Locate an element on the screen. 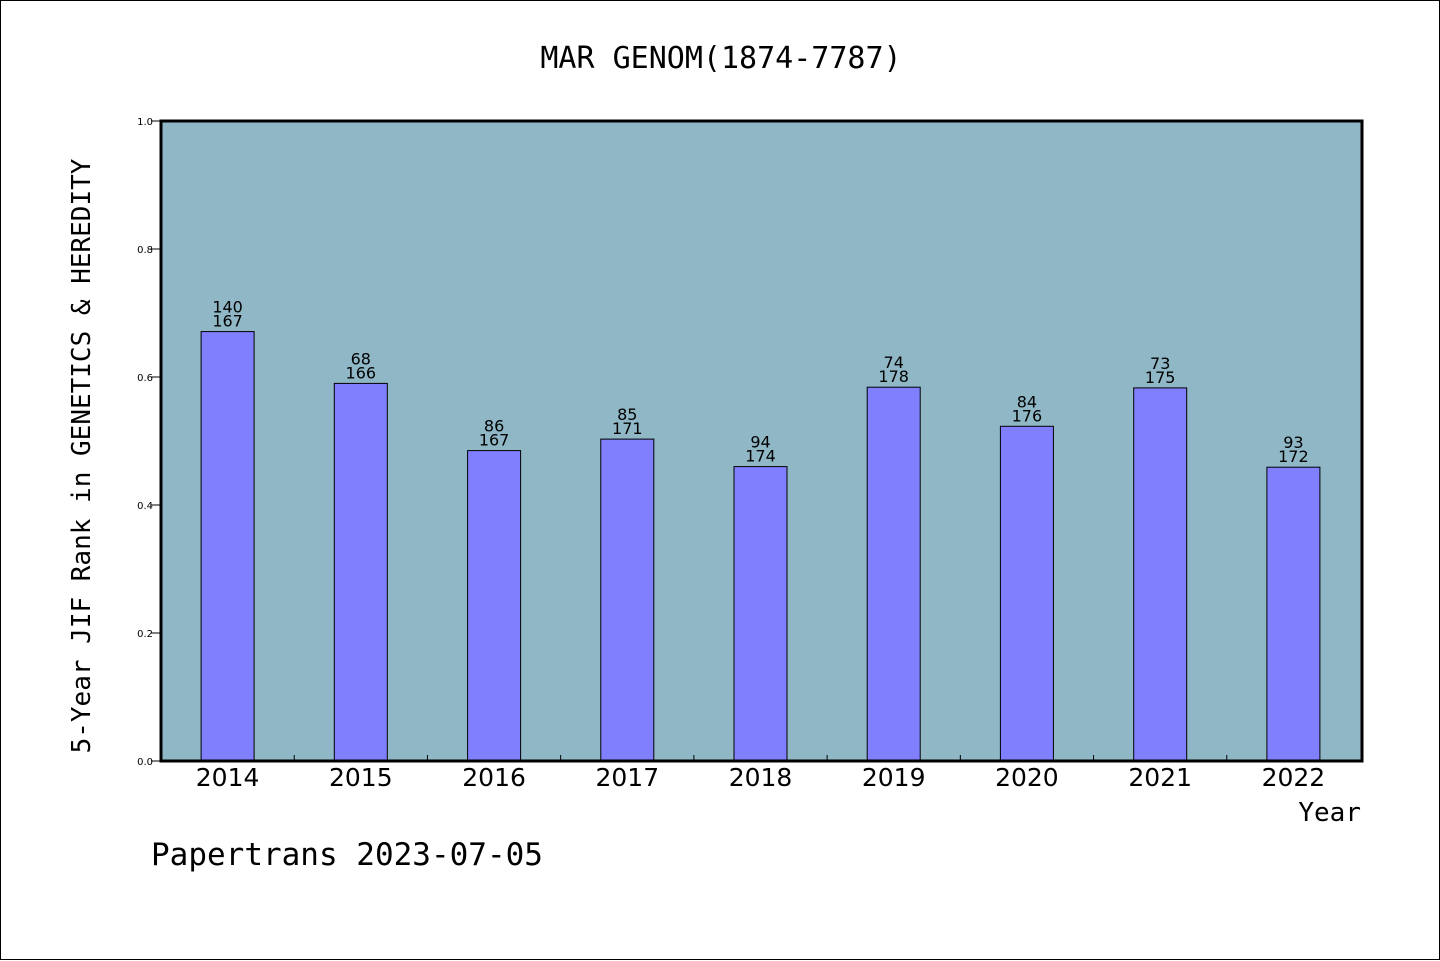 The width and height of the screenshot is (1440, 961). bar-total-label-2022: 172 is located at coordinates (1293, 456).